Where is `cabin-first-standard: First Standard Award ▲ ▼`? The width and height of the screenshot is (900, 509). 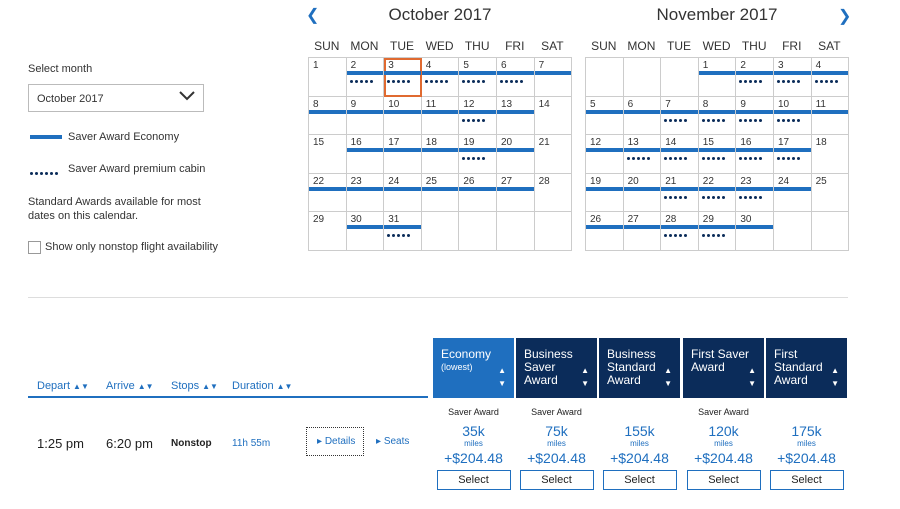 cabin-first-standard: First Standard Award ▲ ▼ is located at coordinates (806, 368).